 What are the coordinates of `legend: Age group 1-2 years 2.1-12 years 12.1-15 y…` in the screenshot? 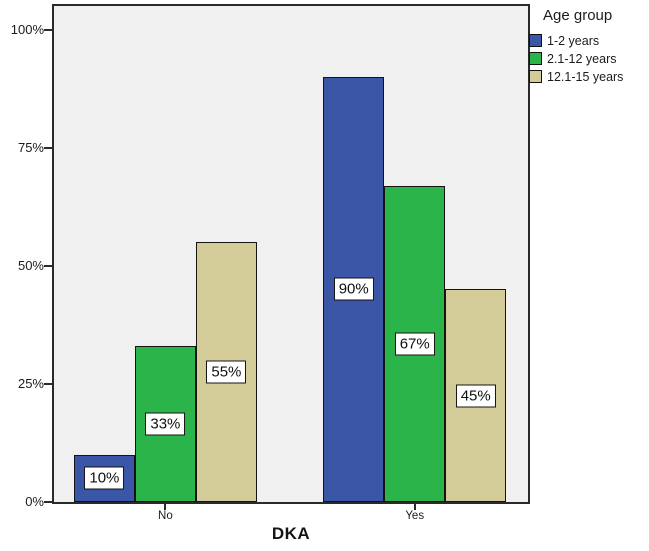 It's located at (589, 47).